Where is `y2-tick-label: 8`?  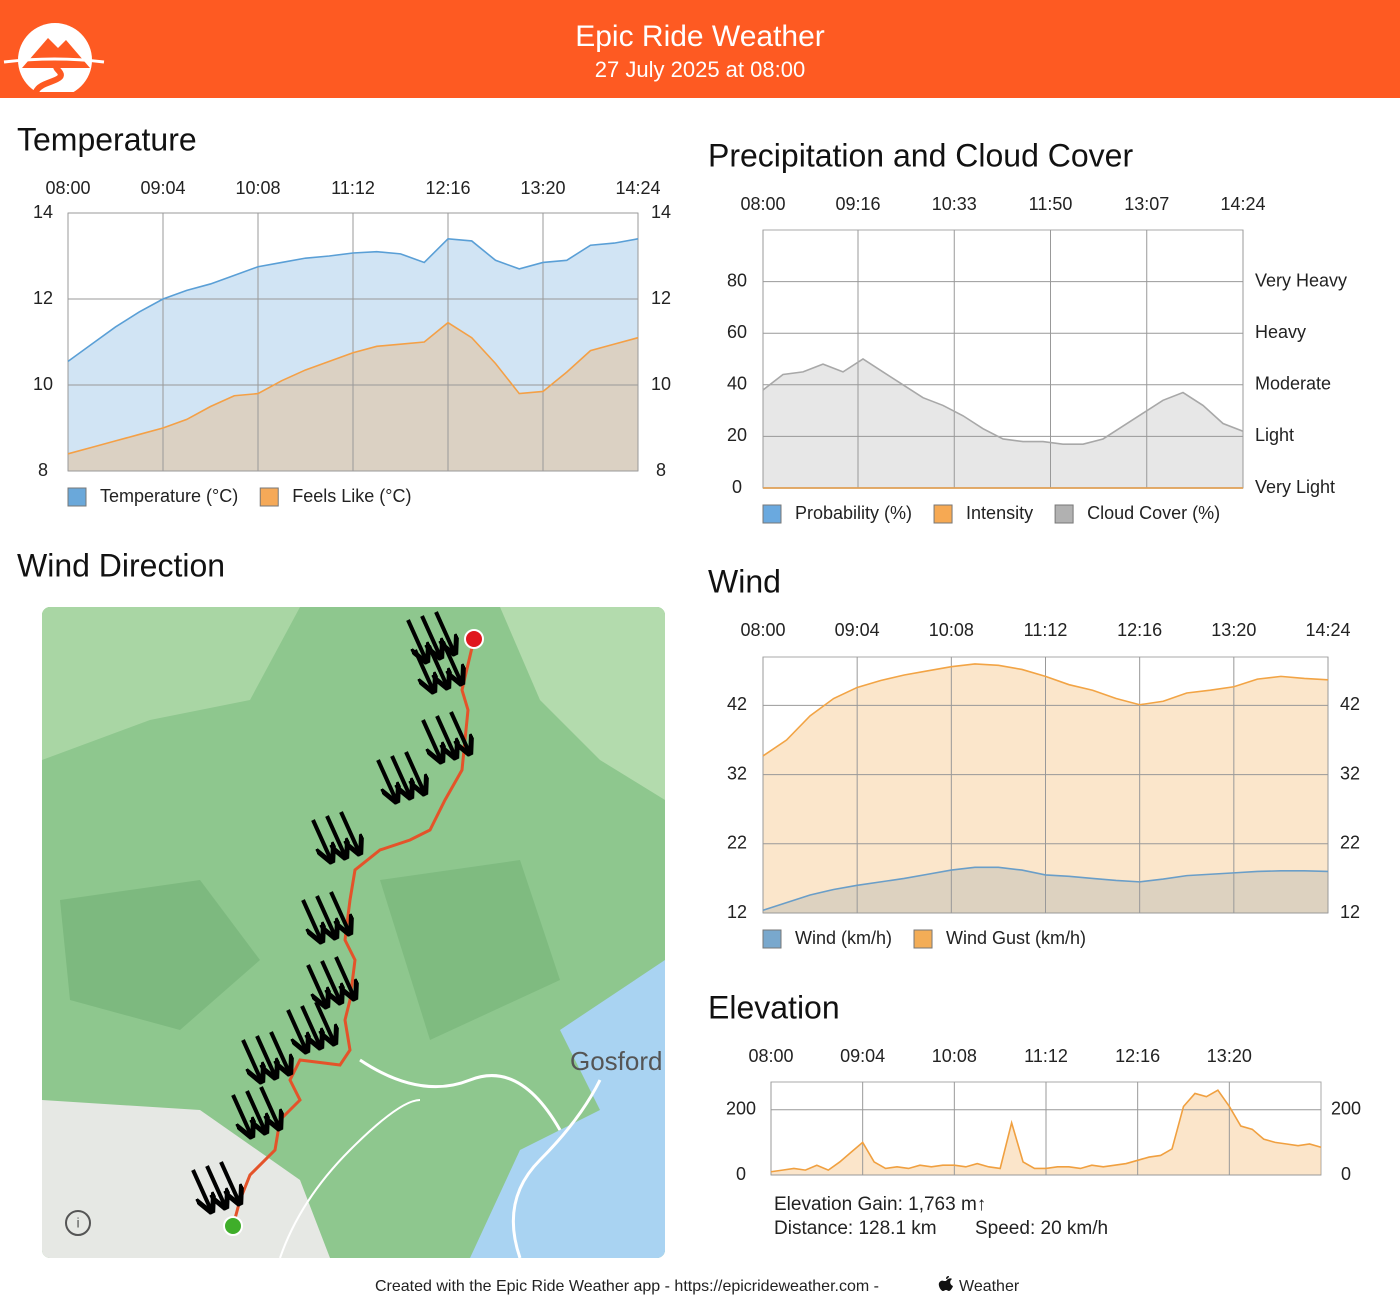
y2-tick-label: 8 is located at coordinates (661, 470).